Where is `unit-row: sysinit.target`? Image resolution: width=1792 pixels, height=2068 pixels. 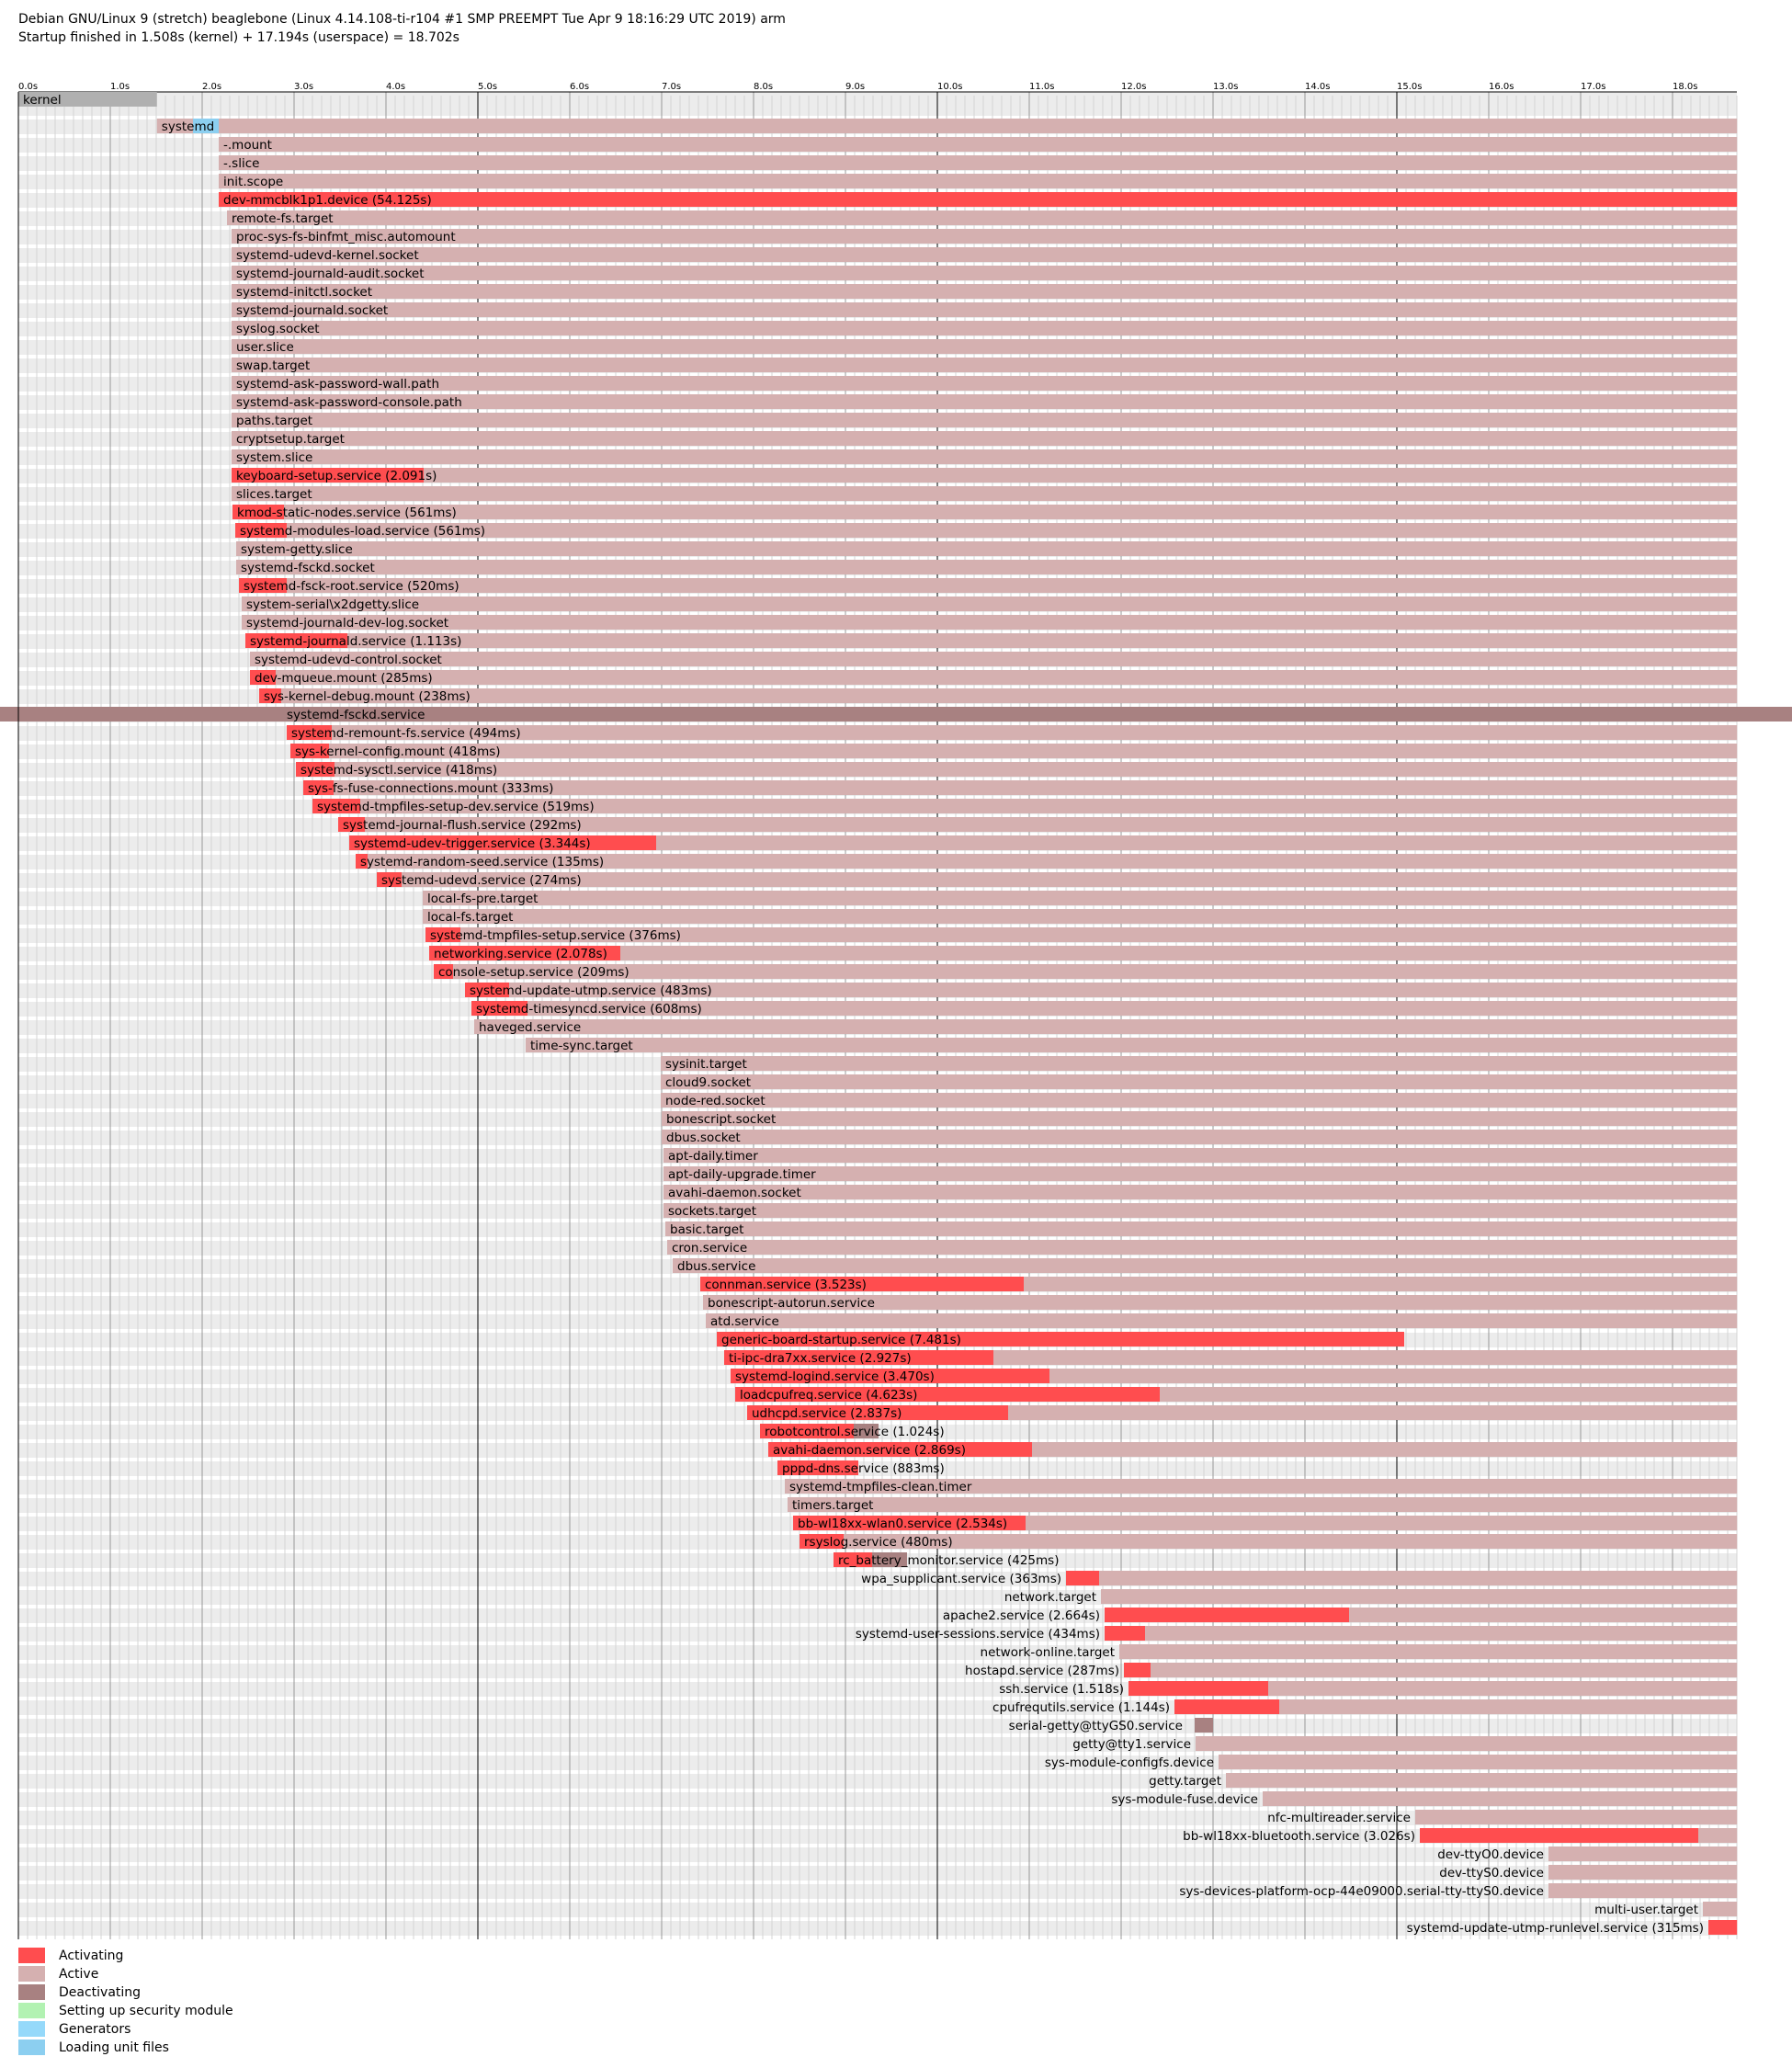
unit-row: sysinit.target is located at coordinates (1199, 1064).